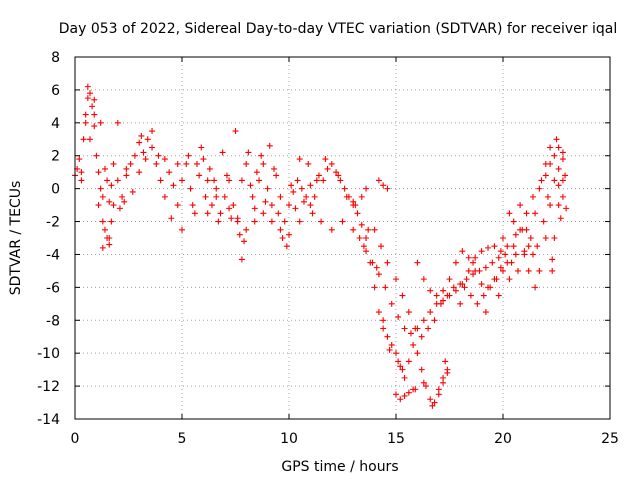  What do you see at coordinates (53, 223) in the screenshot?
I see `y-tick-label: -2` at bounding box center [53, 223].